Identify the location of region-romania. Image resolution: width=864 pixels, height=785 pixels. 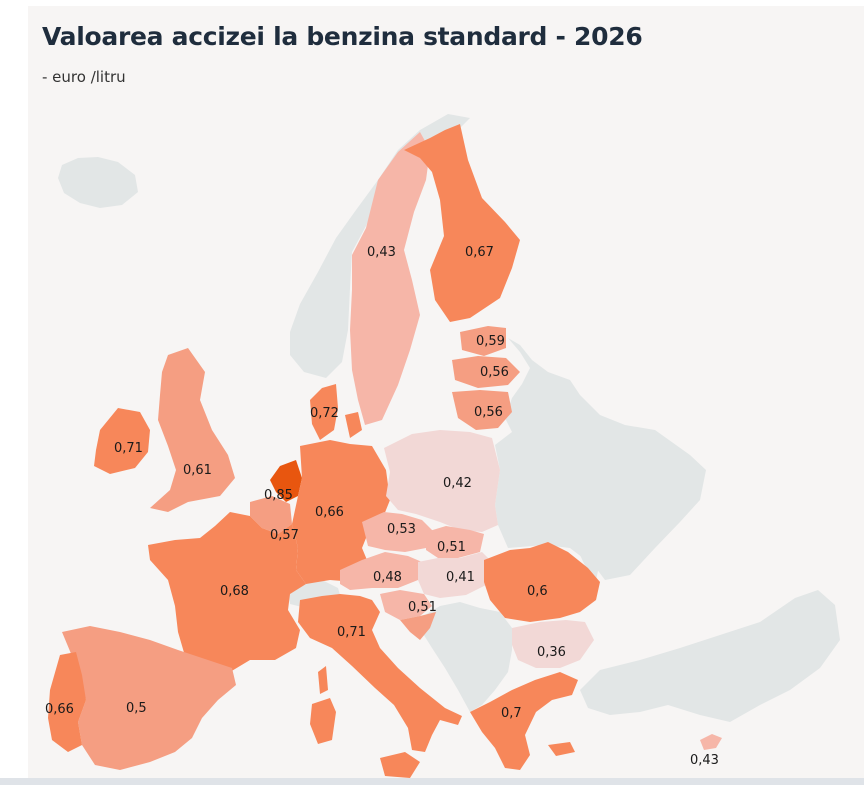
(542, 582).